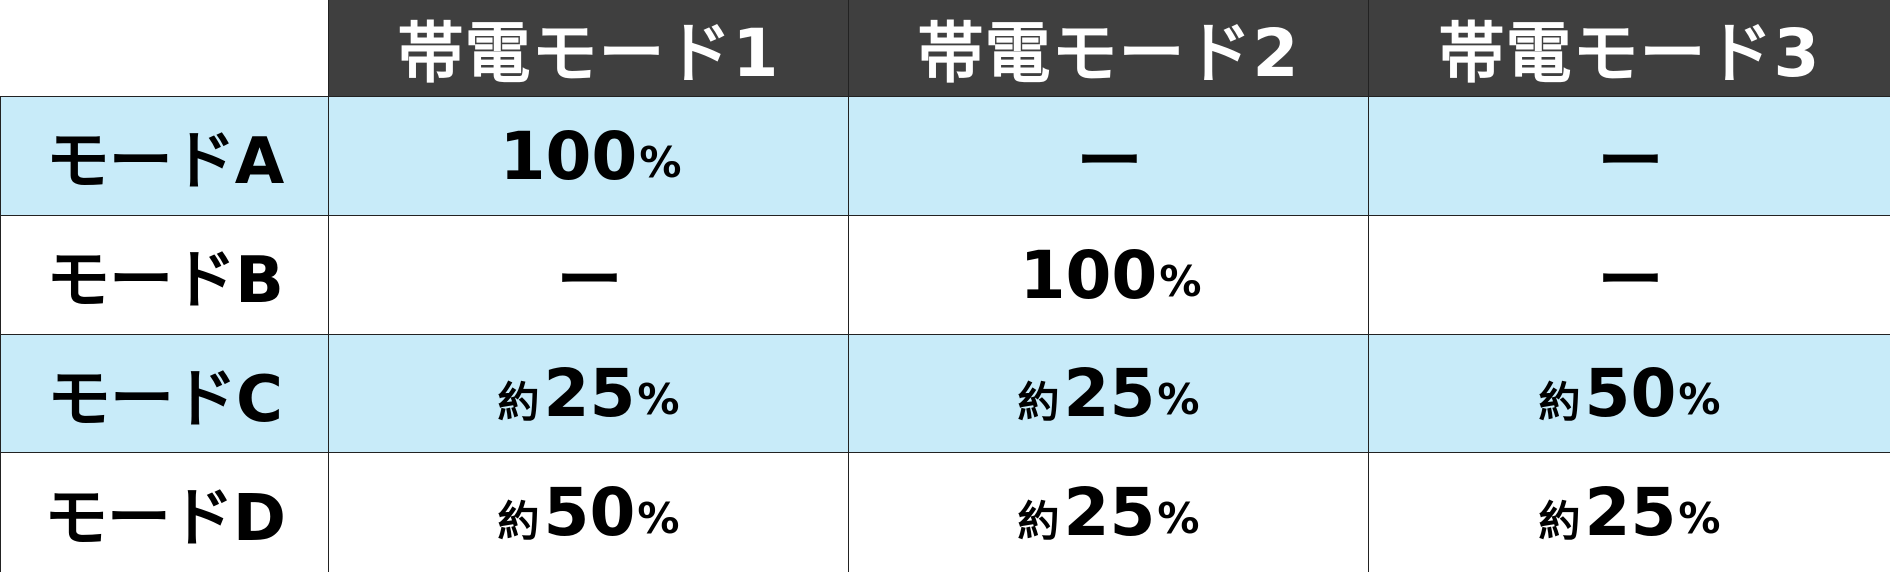 The width and height of the screenshot is (1890, 572). I want to click on row-header-mode-c: モードC, so click(164, 394).